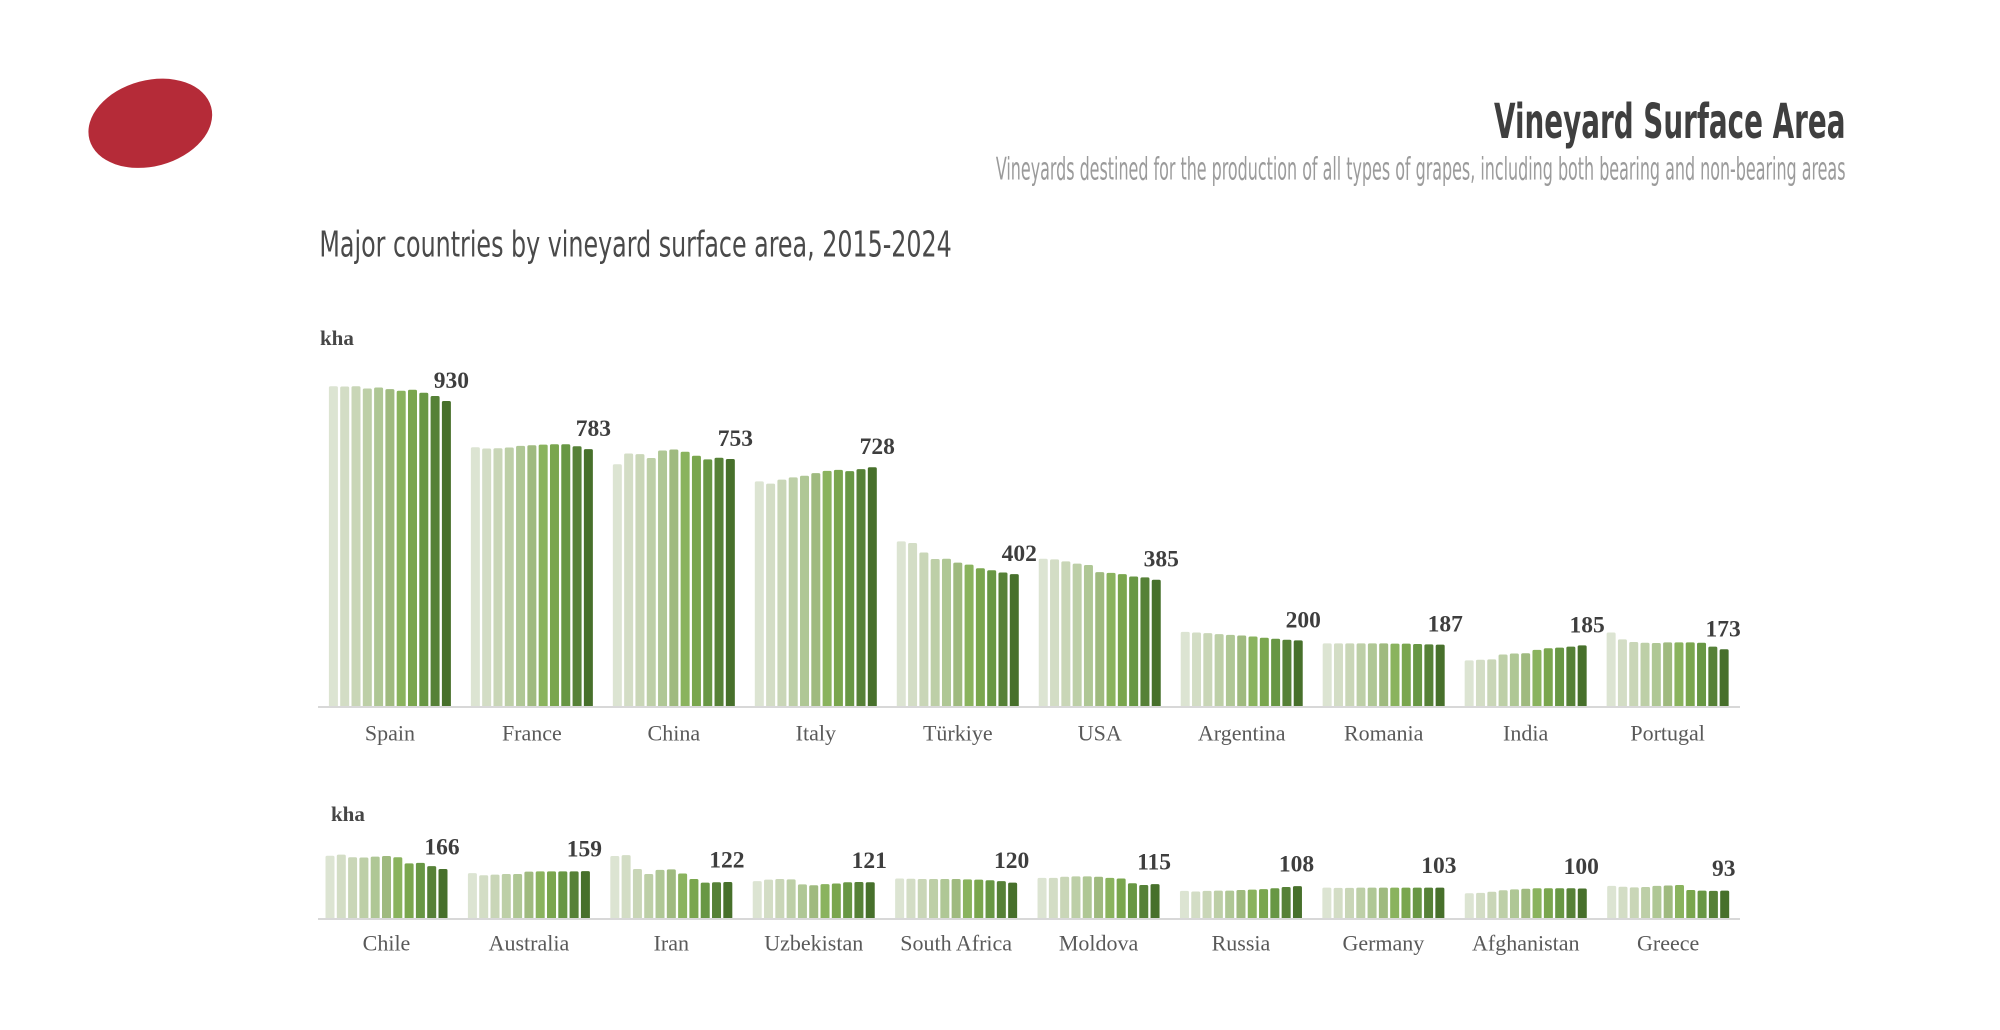 The image size is (2000, 1030). I want to click on bar-russia-2014, so click(1184, 904).